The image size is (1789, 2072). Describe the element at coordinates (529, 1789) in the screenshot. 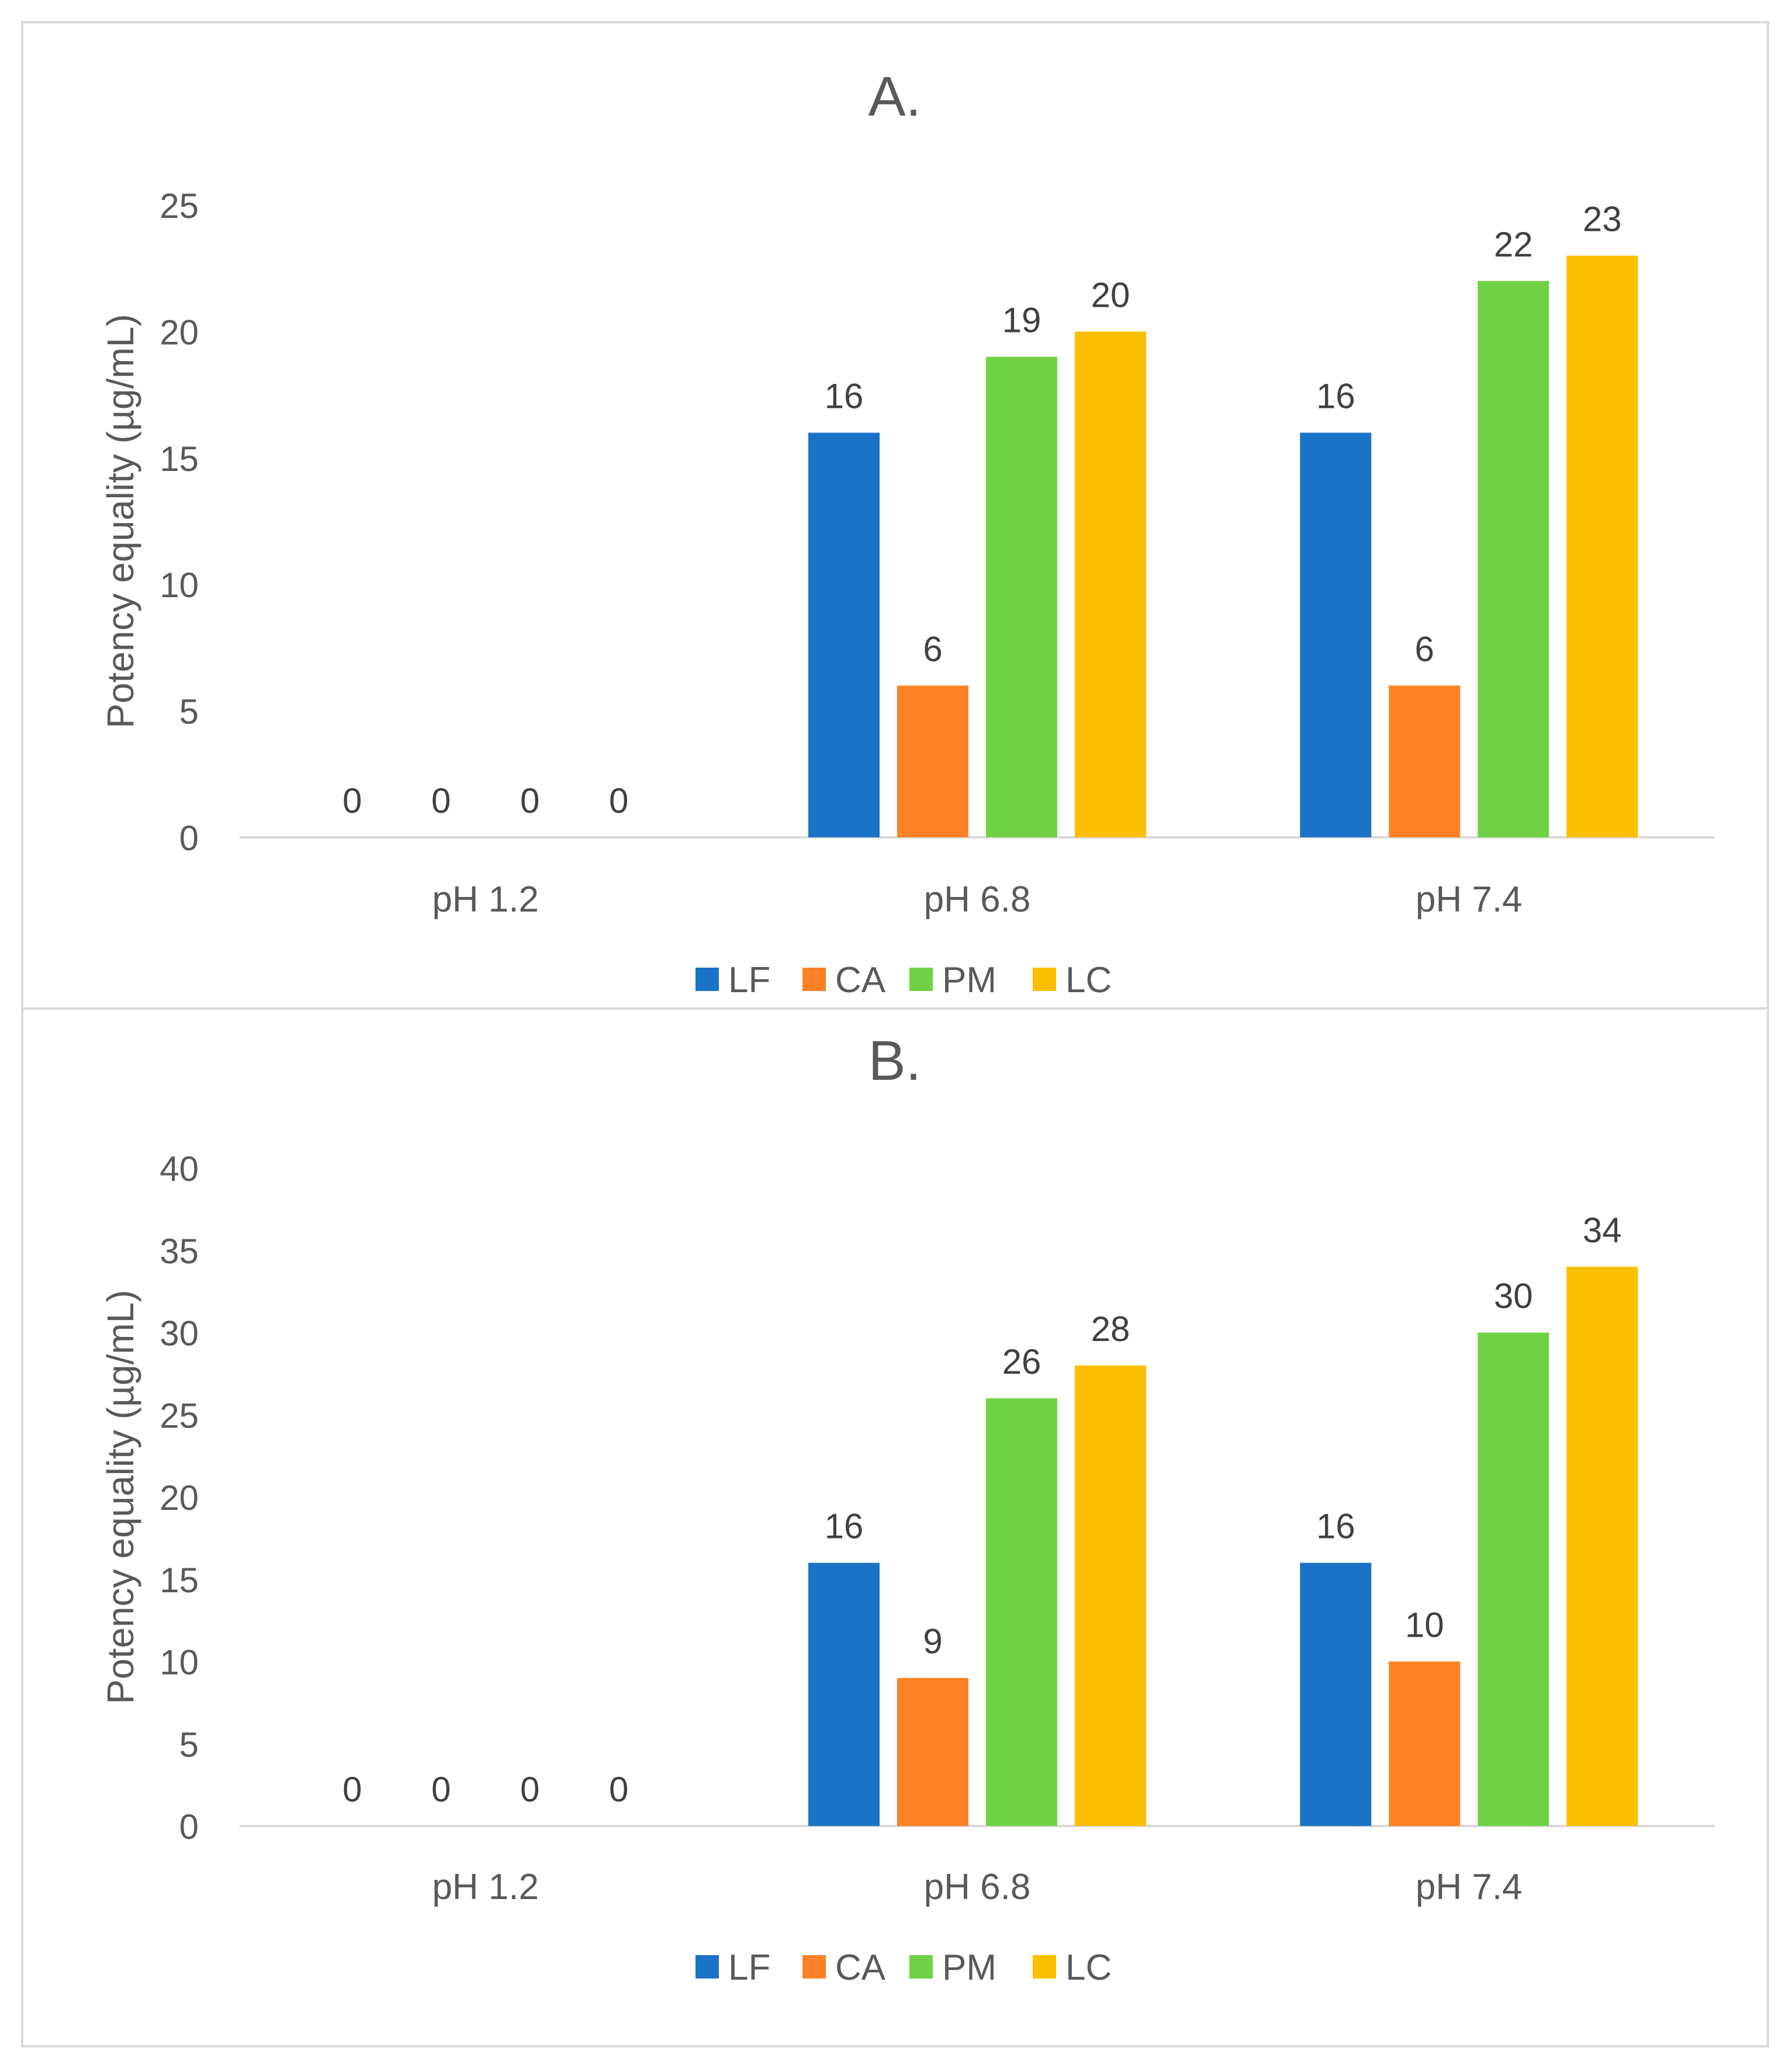

I see `chart-b-data-label-pm-0: 0` at that location.